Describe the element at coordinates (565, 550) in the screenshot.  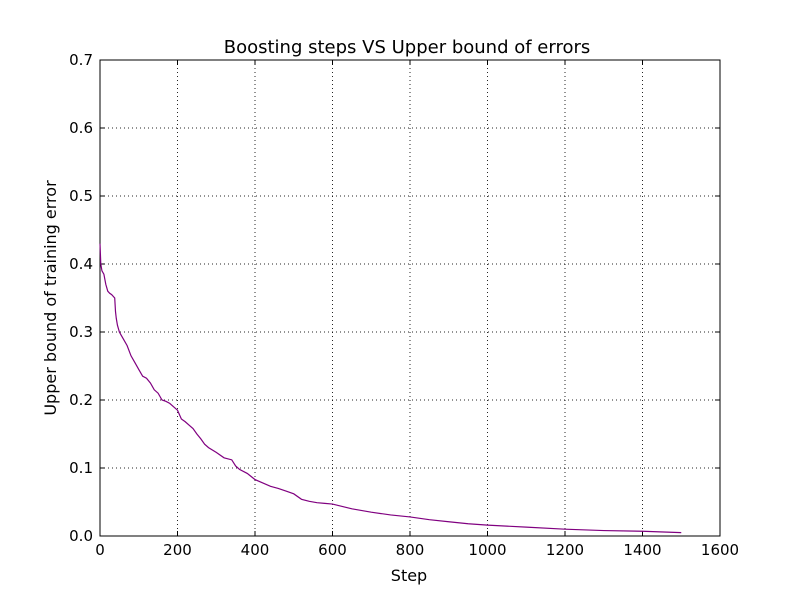
I see `x-tick-label: 1200` at that location.